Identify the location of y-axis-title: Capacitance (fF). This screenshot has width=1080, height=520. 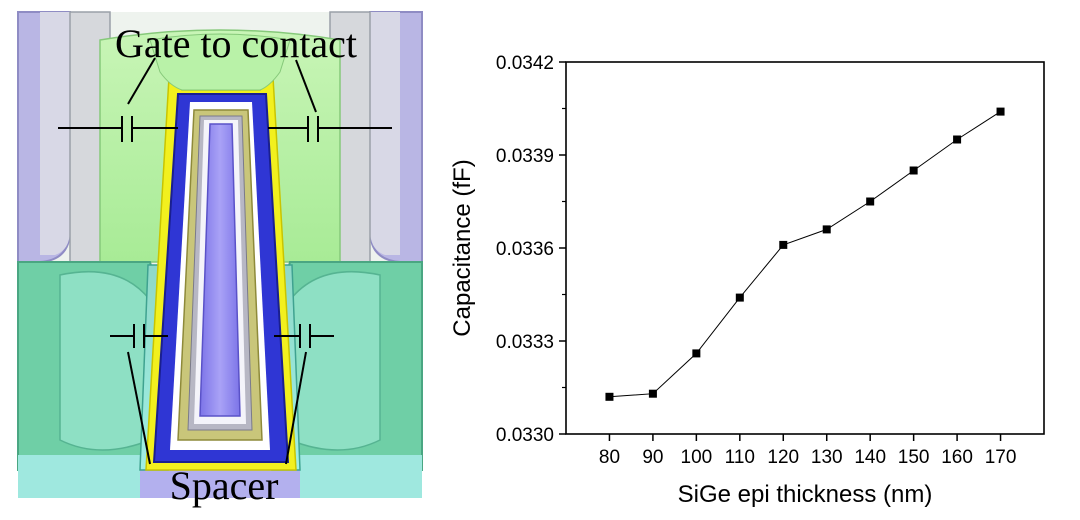
(462, 247).